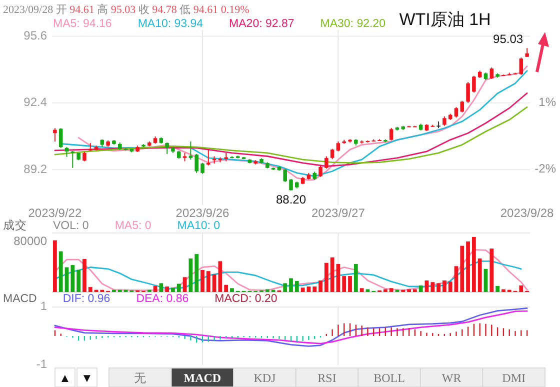 The height and width of the screenshot is (387, 560). Describe the element at coordinates (339, 213) in the screenshot. I see `x-tick-label: 2023/9/27` at that location.